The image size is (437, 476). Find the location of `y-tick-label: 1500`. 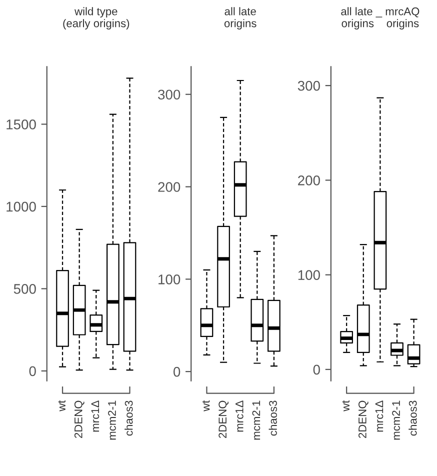

y-tick-label: 1500 is located at coordinates (21, 125).